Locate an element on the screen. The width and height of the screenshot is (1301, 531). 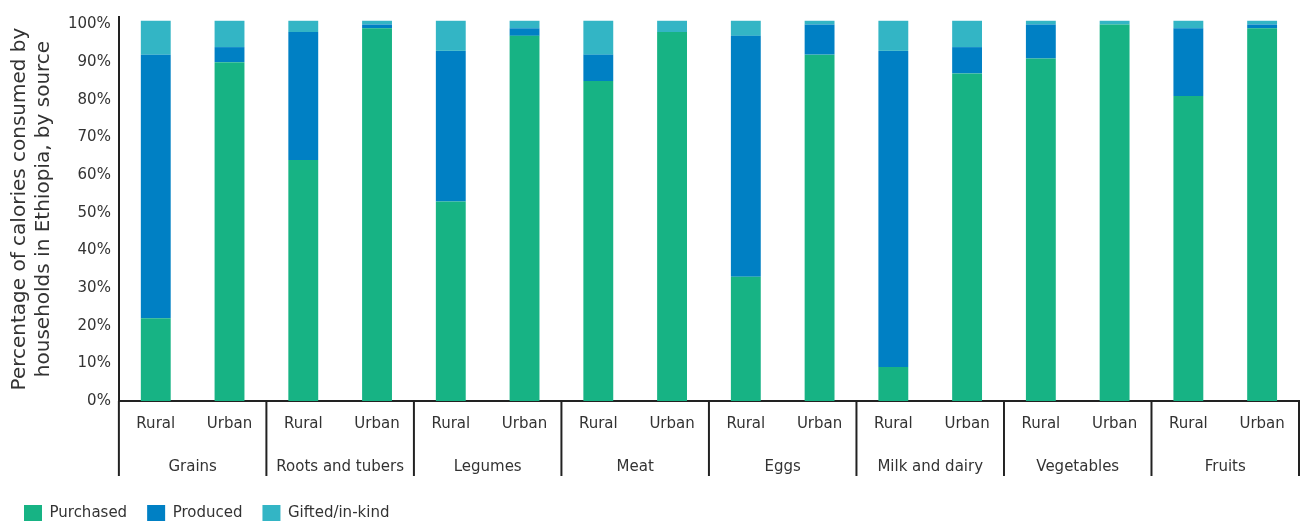
legend-label: Purchased is located at coordinates (88, 511).